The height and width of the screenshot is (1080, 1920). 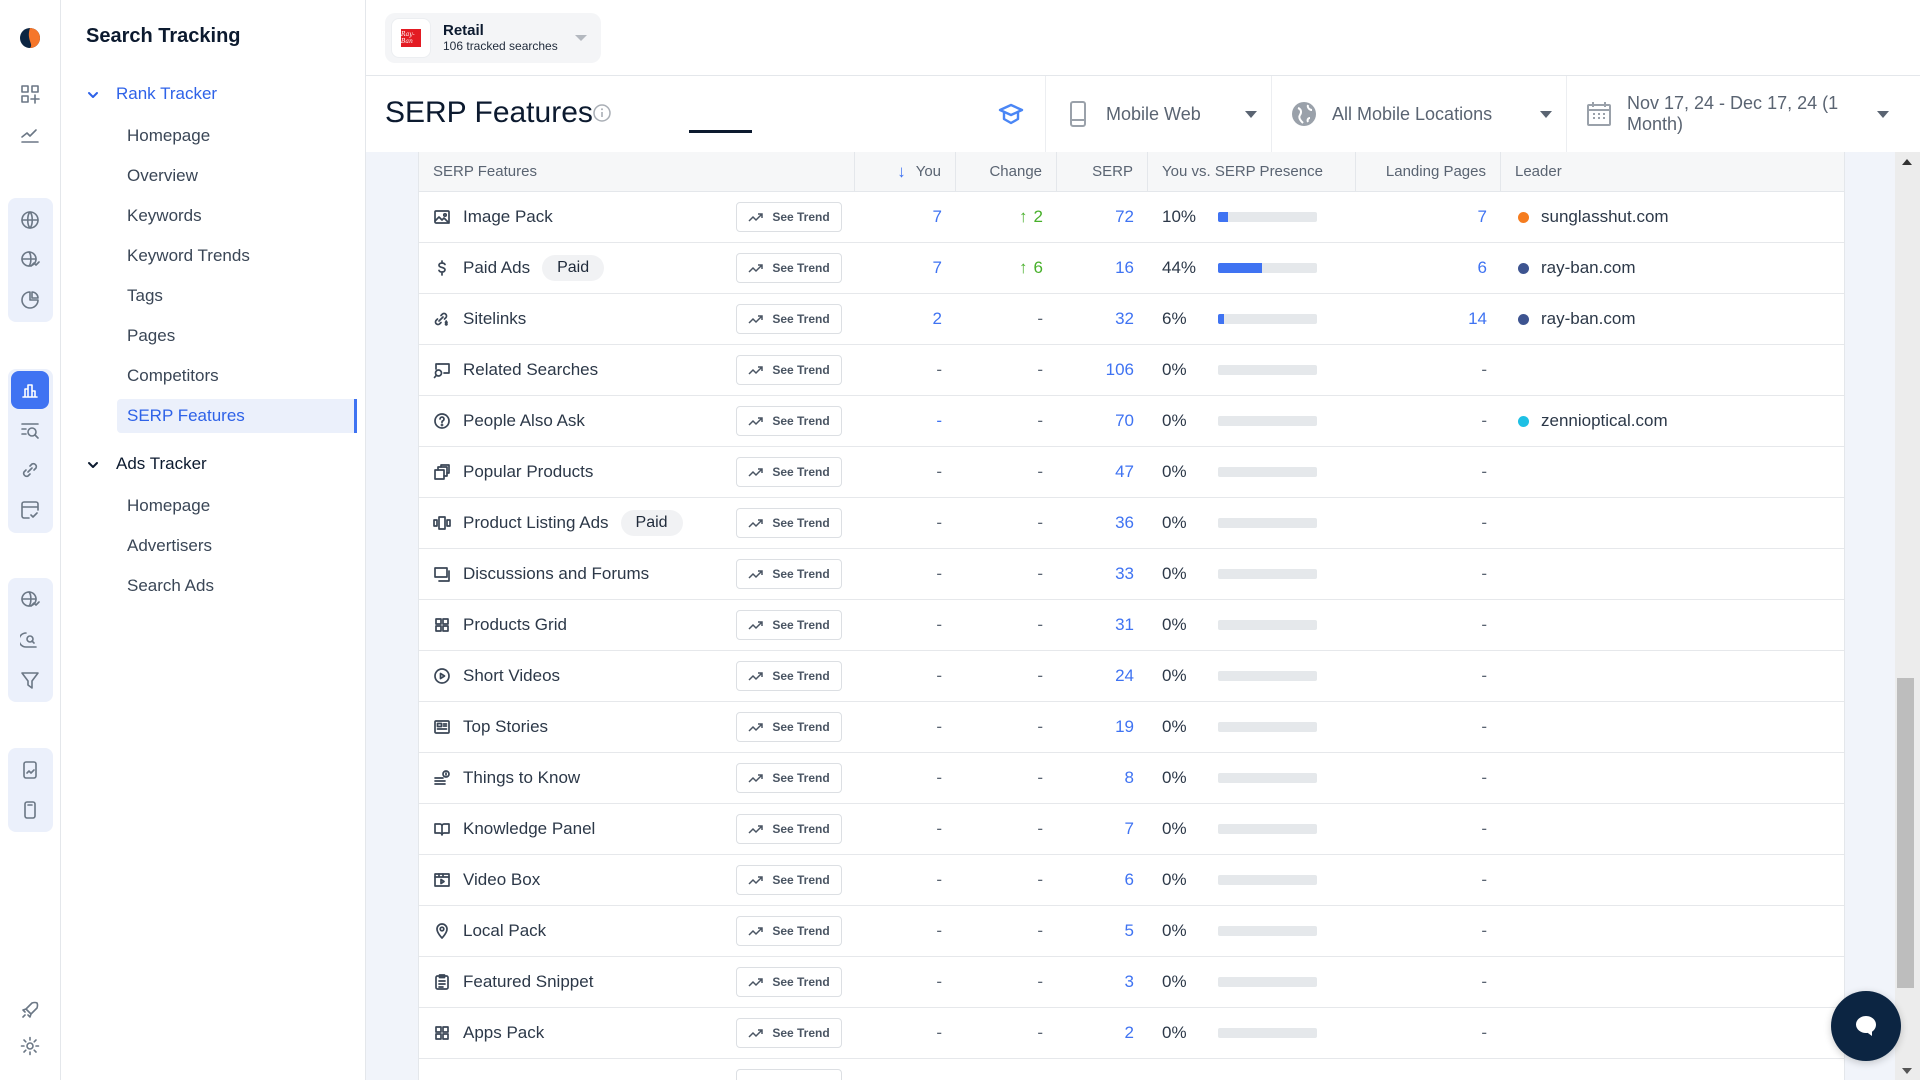 I want to click on serp-value: 32, so click(x=1124, y=318).